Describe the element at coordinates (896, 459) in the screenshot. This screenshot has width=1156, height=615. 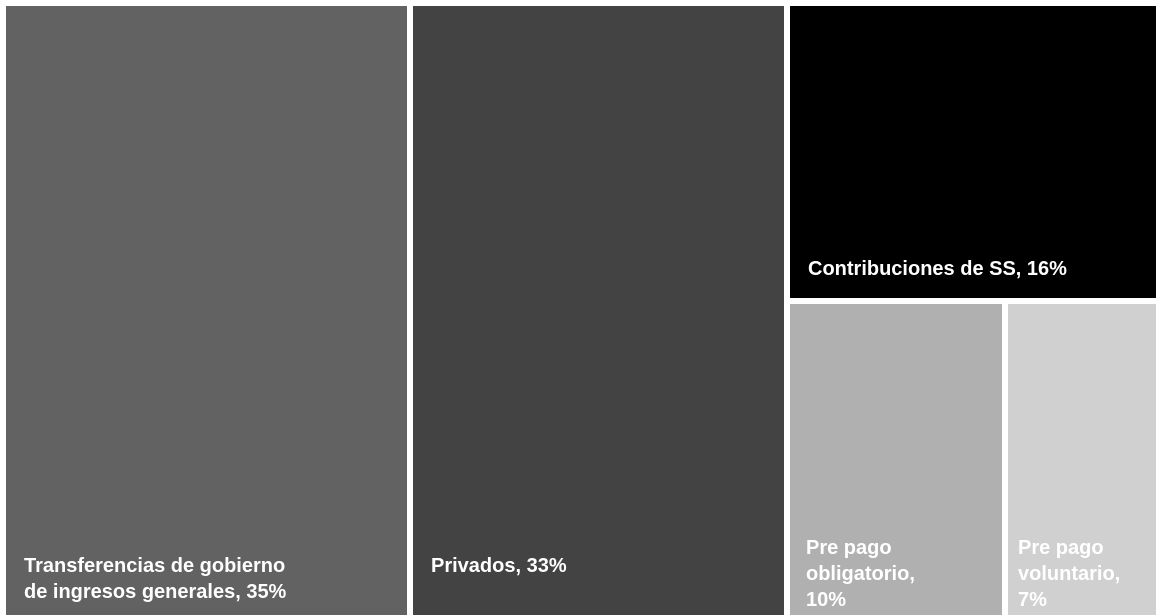
I see `tile-pre-pago-obligatorio: Pre pago obligatorio, 10%` at that location.